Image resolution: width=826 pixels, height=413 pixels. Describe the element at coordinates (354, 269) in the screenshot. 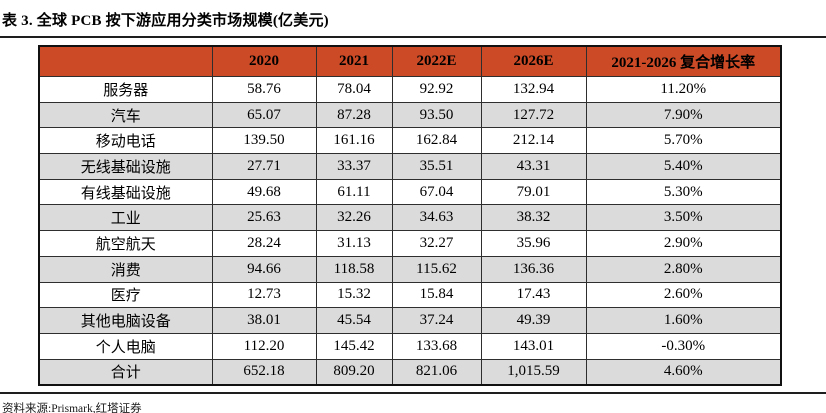

I see `table-cell: 118.58` at that location.